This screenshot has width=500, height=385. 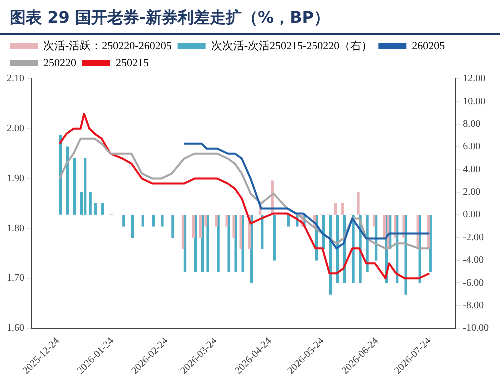 What do you see at coordinates (15, 278) in the screenshot?
I see `y-tick-label: 1.70` at bounding box center [15, 278].